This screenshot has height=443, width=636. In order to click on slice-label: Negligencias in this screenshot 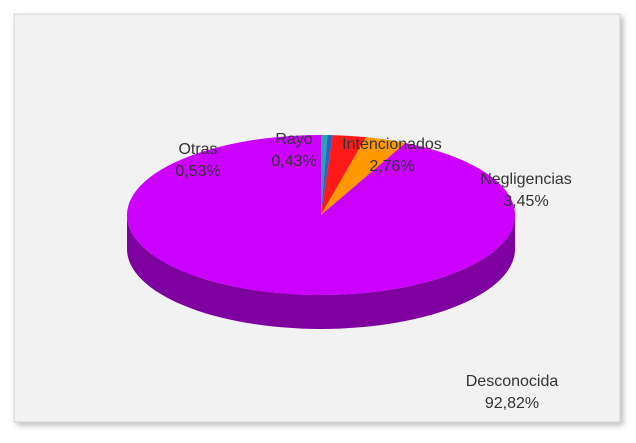, I will do `click(526, 179)`.